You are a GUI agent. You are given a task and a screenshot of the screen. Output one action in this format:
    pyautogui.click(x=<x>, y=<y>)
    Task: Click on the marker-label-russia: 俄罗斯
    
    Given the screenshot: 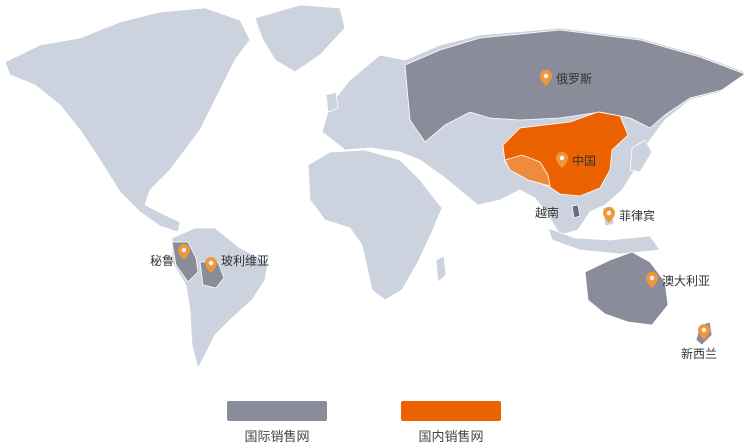 What is the action you would take?
    pyautogui.click(x=574, y=79)
    